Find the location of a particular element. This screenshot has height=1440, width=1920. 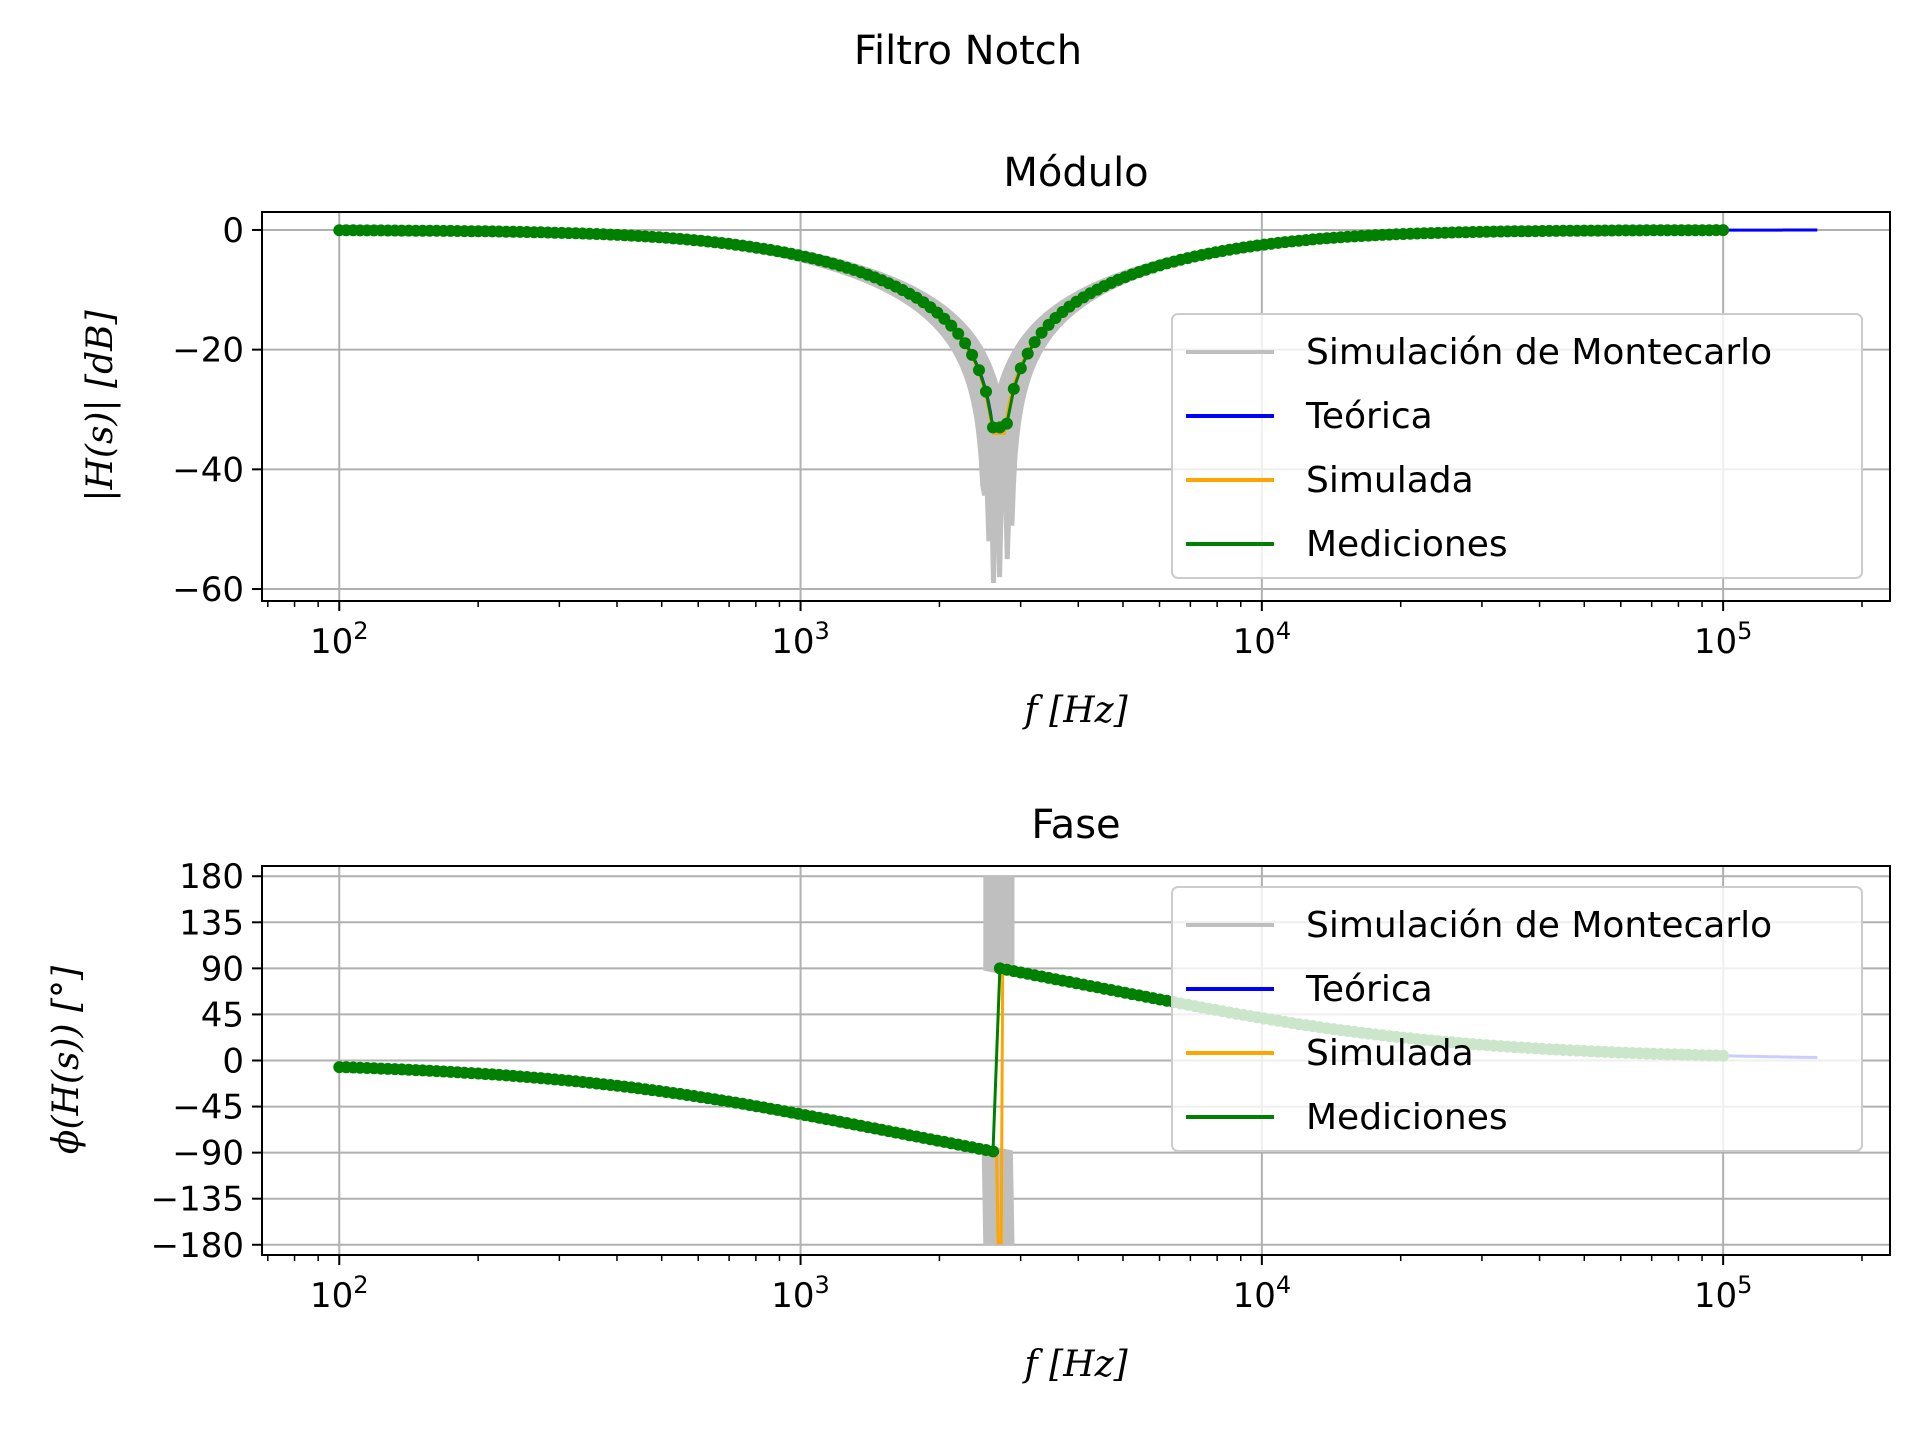

y-tick-label: 90 is located at coordinates (222, 969).